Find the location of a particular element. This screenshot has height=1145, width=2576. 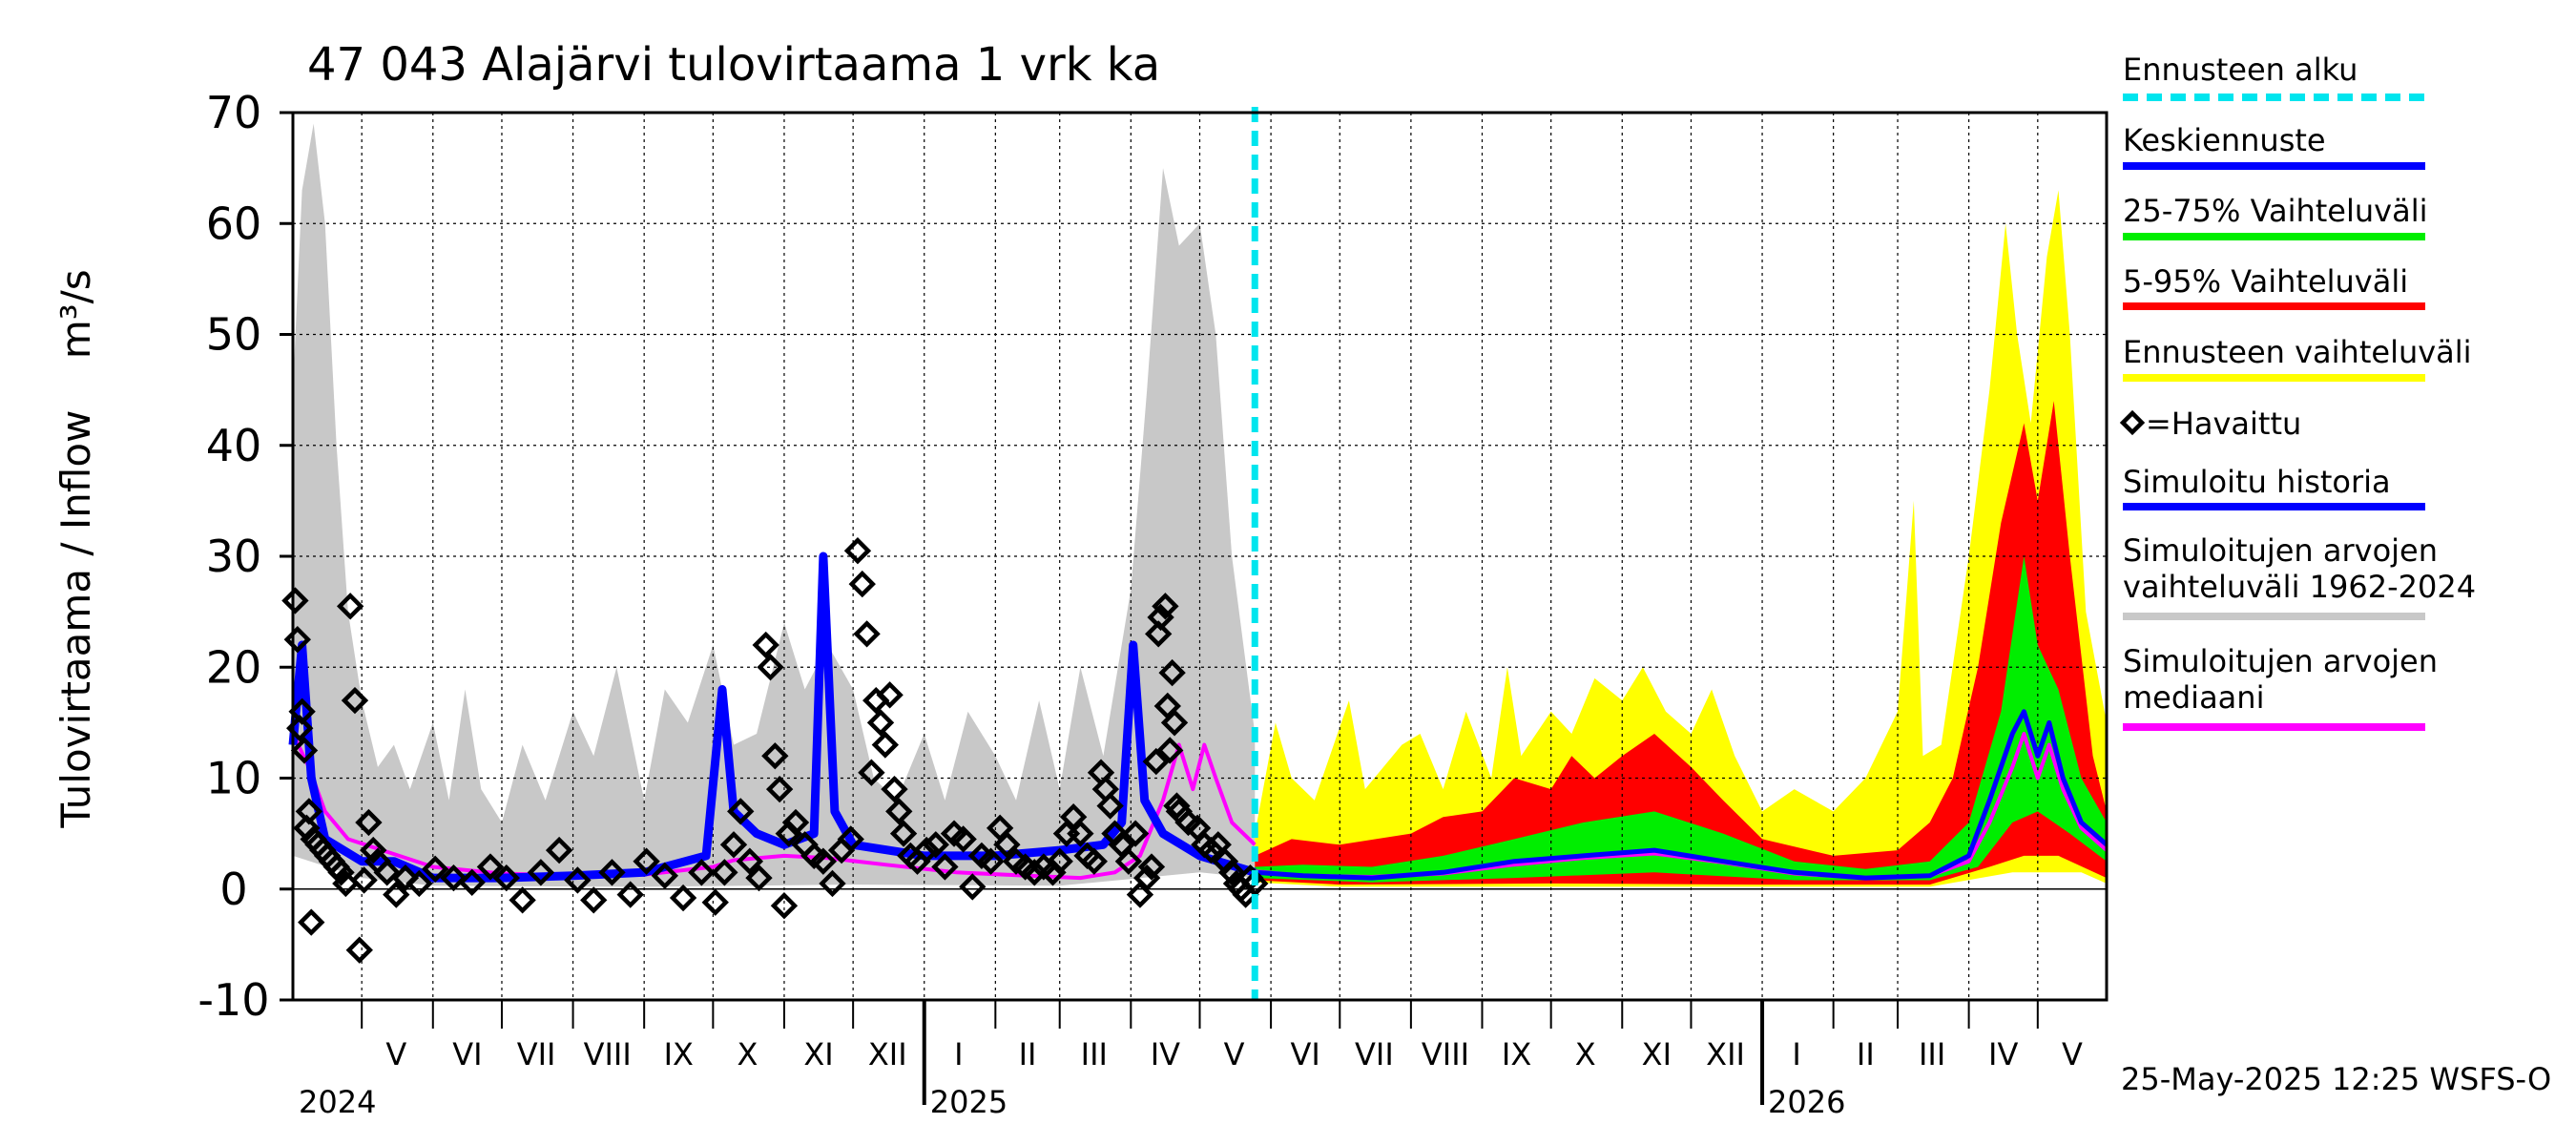

month-label: II is located at coordinates (1028, 1054).